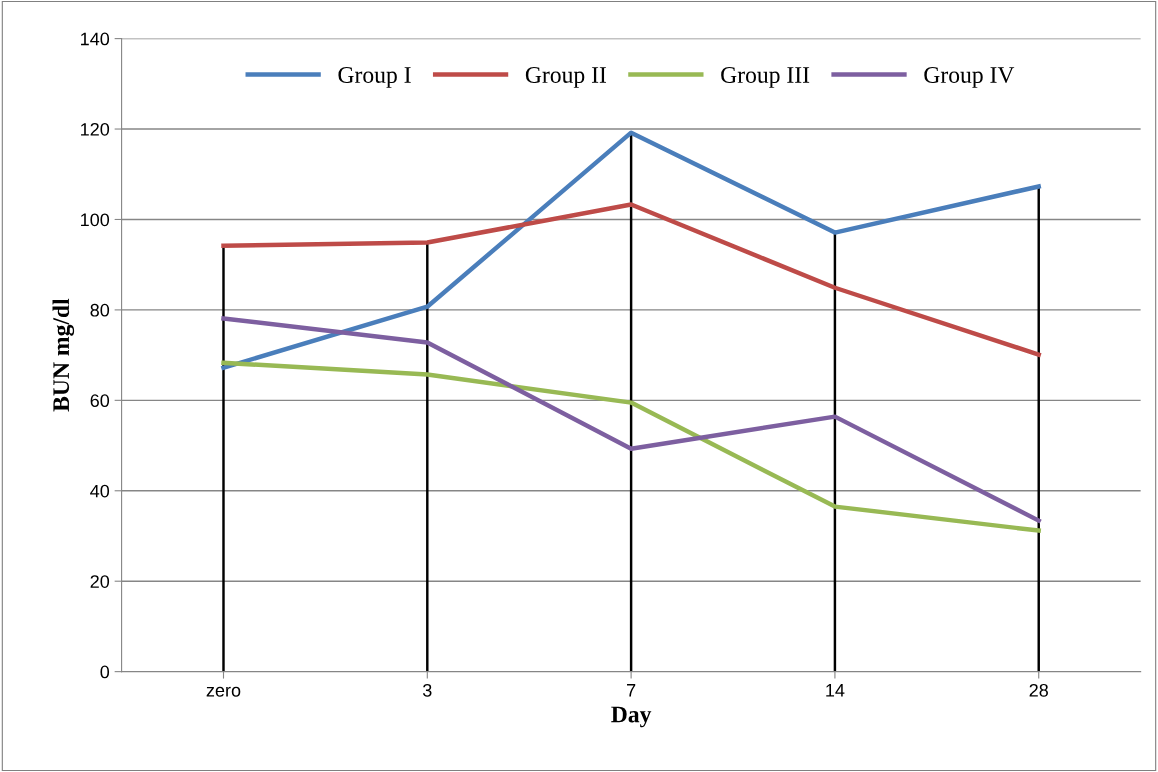 The image size is (1158, 772). What do you see at coordinates (374, 77) in the screenshot?
I see `legend-label: Group I` at bounding box center [374, 77].